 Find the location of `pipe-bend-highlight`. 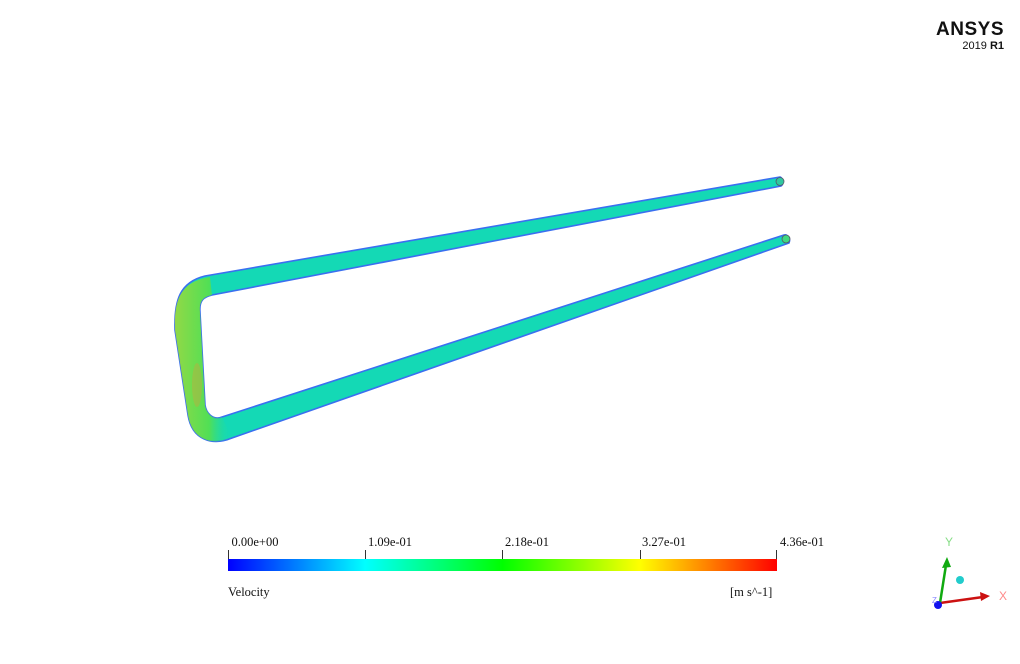

pipe-bend-highlight is located at coordinates (203, 359).